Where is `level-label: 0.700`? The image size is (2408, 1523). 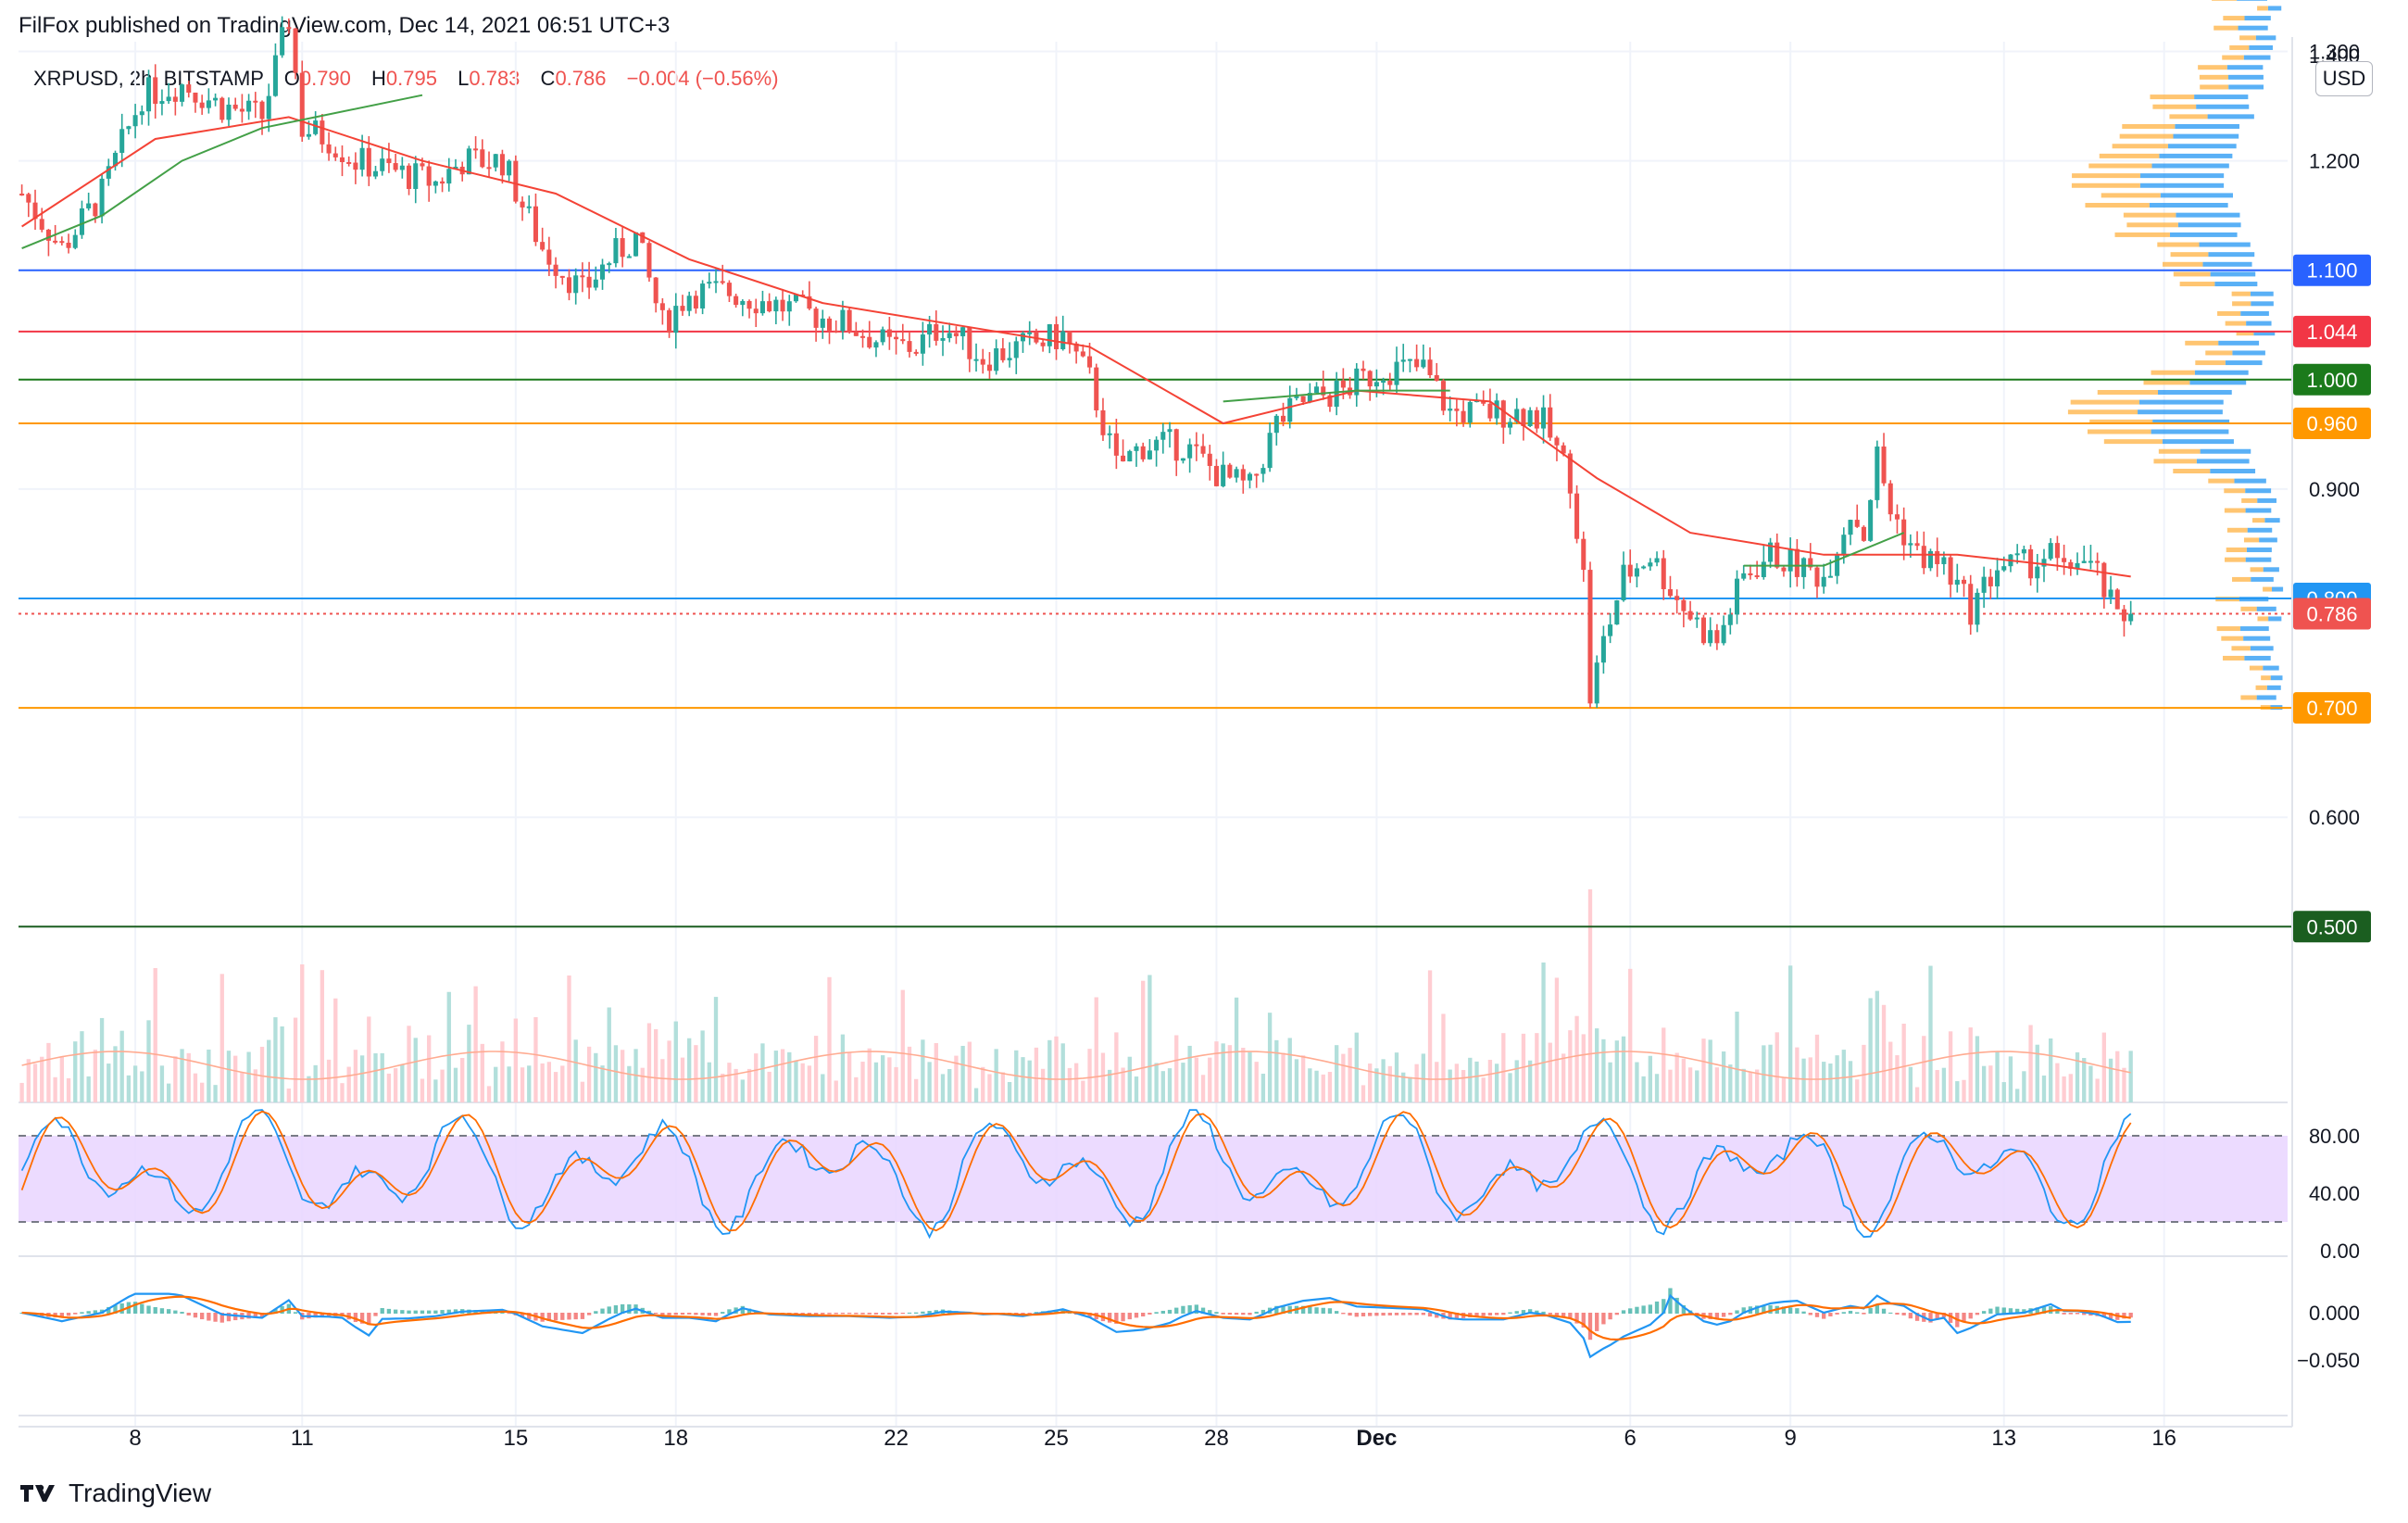 level-label: 0.700 is located at coordinates (2331, 708).